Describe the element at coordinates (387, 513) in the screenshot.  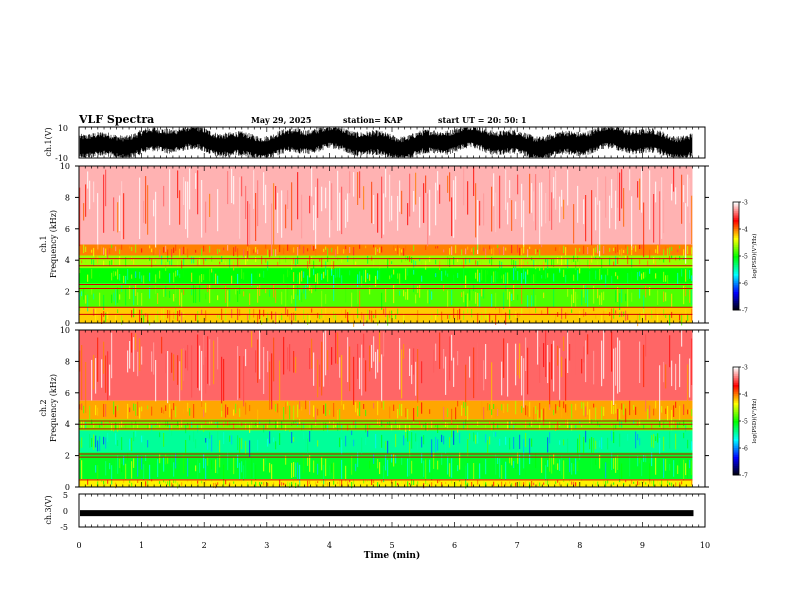
I see `ch3-waveform-trace` at that location.